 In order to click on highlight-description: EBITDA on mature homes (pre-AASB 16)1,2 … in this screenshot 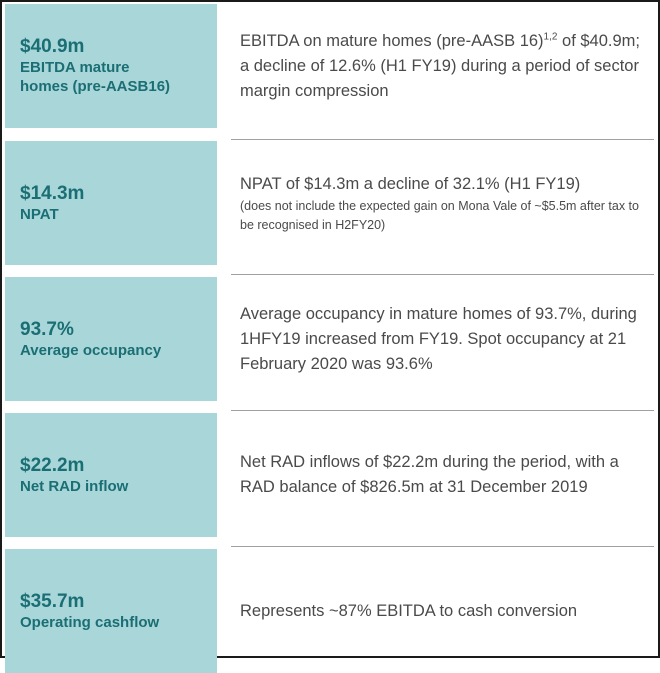, I will do `click(445, 66)`.